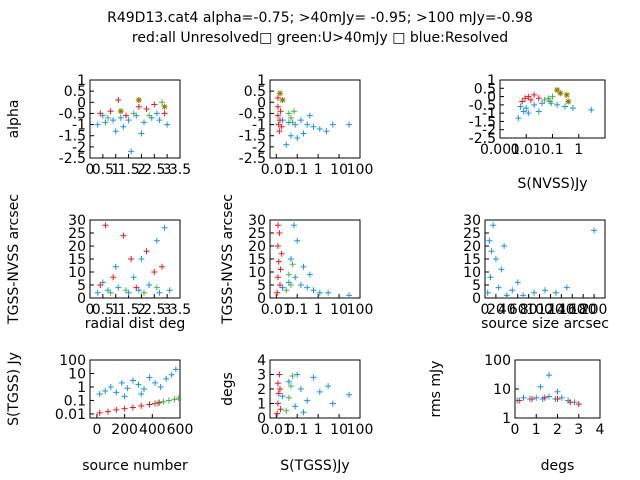 The height and width of the screenshot is (480, 640). Describe the element at coordinates (252, 137) in the screenshot. I see `y-tick-label: -1.5` at that location.